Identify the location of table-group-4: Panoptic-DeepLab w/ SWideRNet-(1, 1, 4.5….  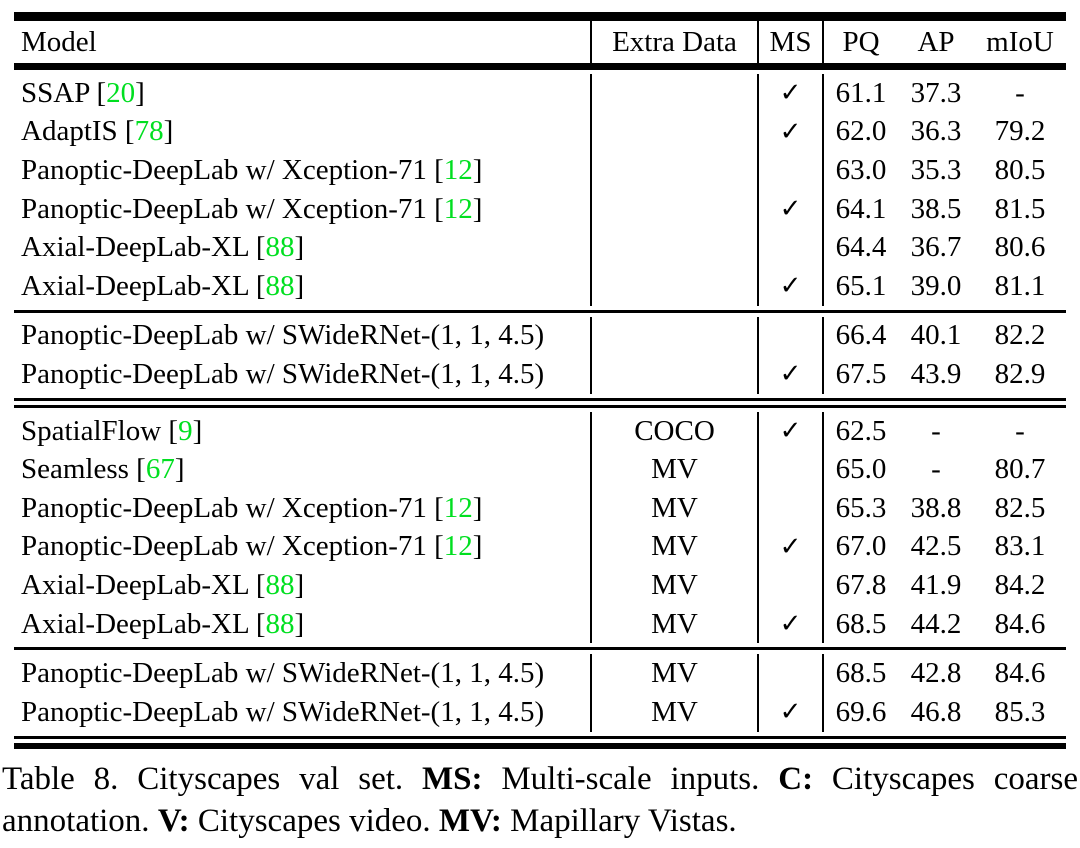
(540, 692).